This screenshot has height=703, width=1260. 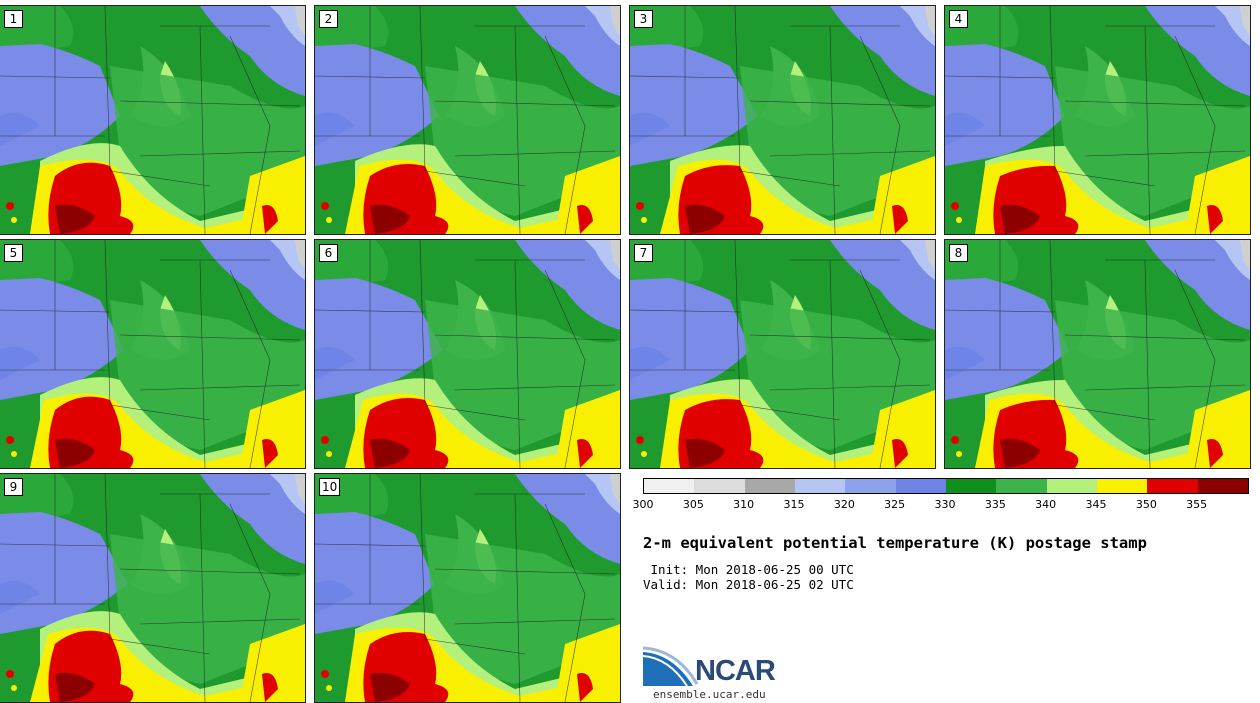 What do you see at coordinates (13, 19) in the screenshot?
I see `panel-number: 1` at bounding box center [13, 19].